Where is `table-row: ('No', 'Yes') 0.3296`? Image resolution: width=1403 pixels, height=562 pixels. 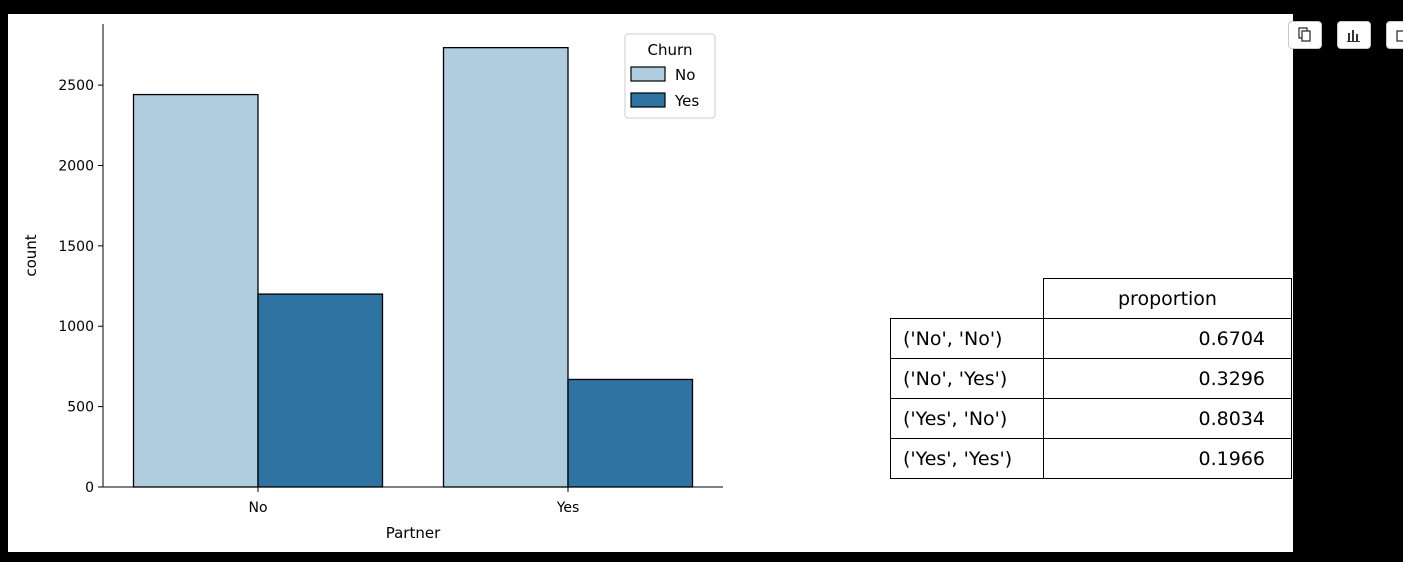 table-row: ('No', 'Yes') 0.3296 is located at coordinates (1091, 378).